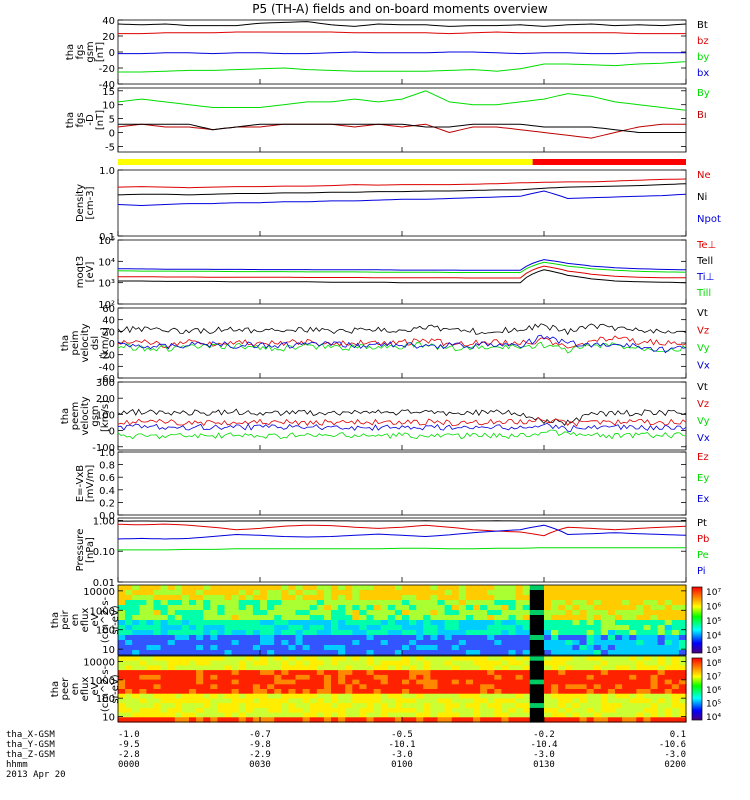  I want to click on colorbar, so click(697, 689).